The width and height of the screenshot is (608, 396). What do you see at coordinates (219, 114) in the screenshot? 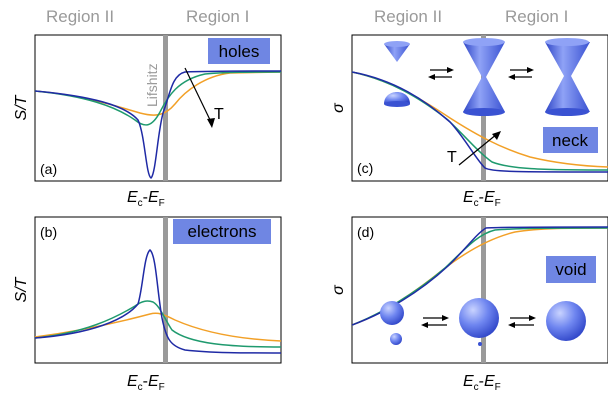
I see `temperature-label-a: T` at bounding box center [219, 114].